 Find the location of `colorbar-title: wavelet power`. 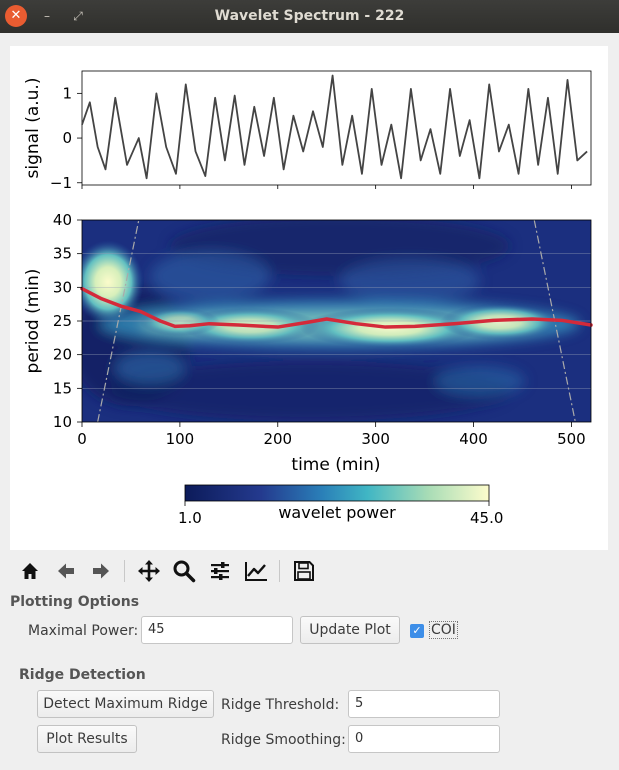

colorbar-title: wavelet power is located at coordinates (337, 512).